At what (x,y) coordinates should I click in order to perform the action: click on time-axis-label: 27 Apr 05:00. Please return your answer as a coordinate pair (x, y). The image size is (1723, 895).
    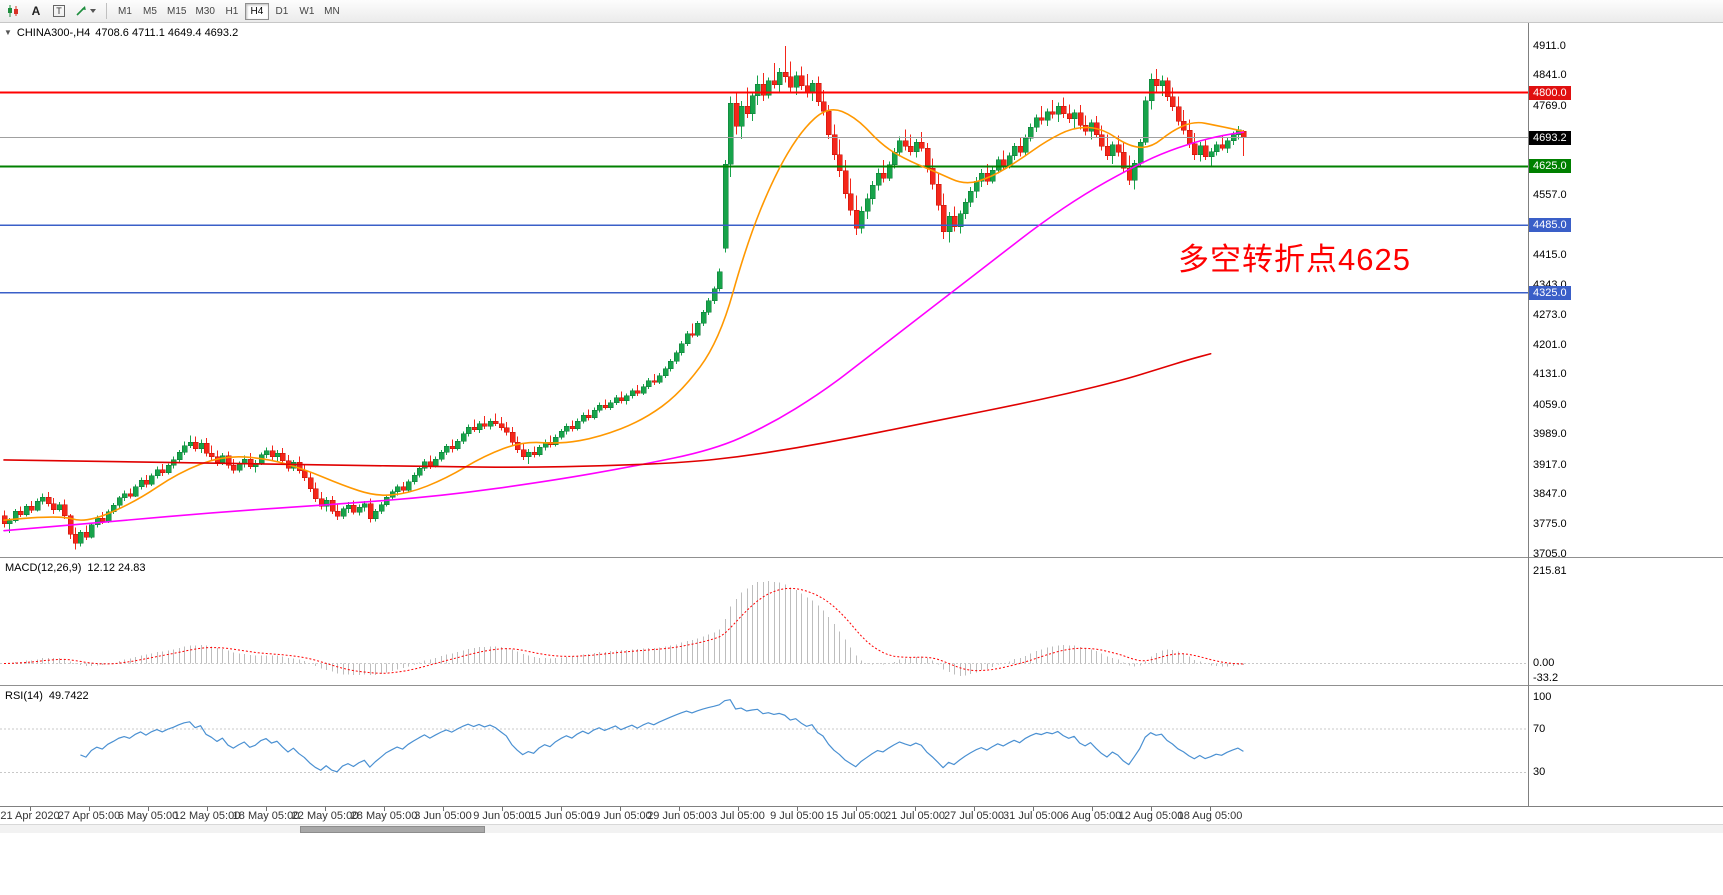
    Looking at the image, I should click on (89, 816).